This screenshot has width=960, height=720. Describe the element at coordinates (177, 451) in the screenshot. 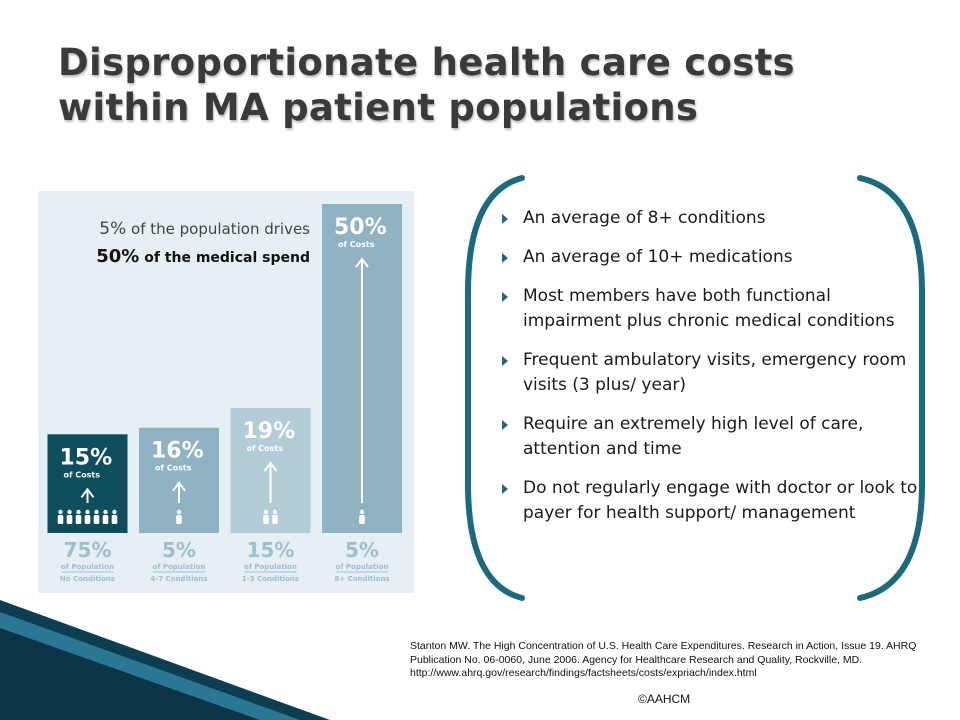

I see `value-label: 16%` at that location.